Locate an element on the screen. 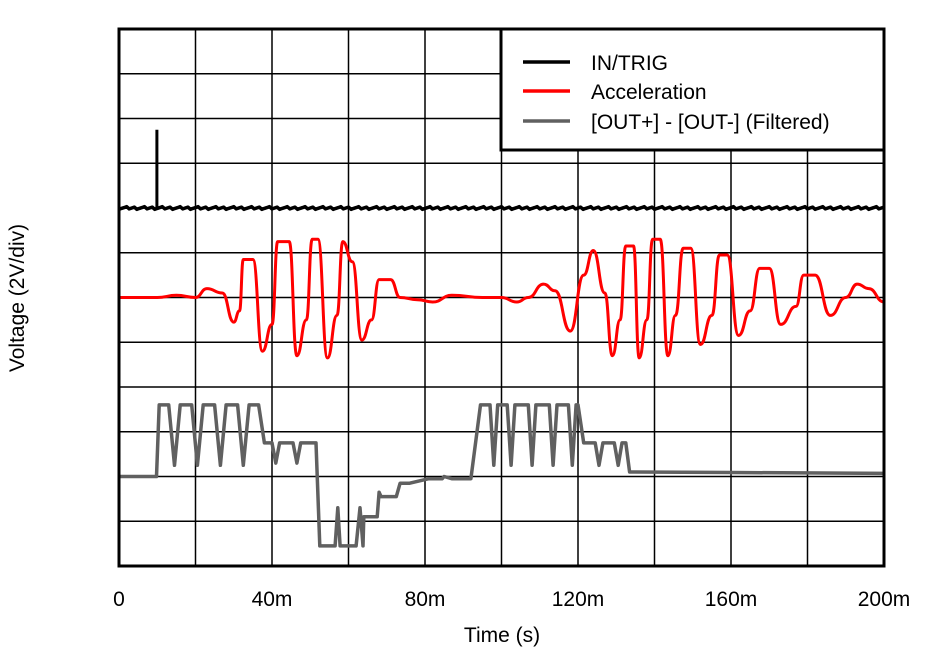 The height and width of the screenshot is (657, 930). legend-item-in-trig: IN/TRIG is located at coordinates (595, 63).